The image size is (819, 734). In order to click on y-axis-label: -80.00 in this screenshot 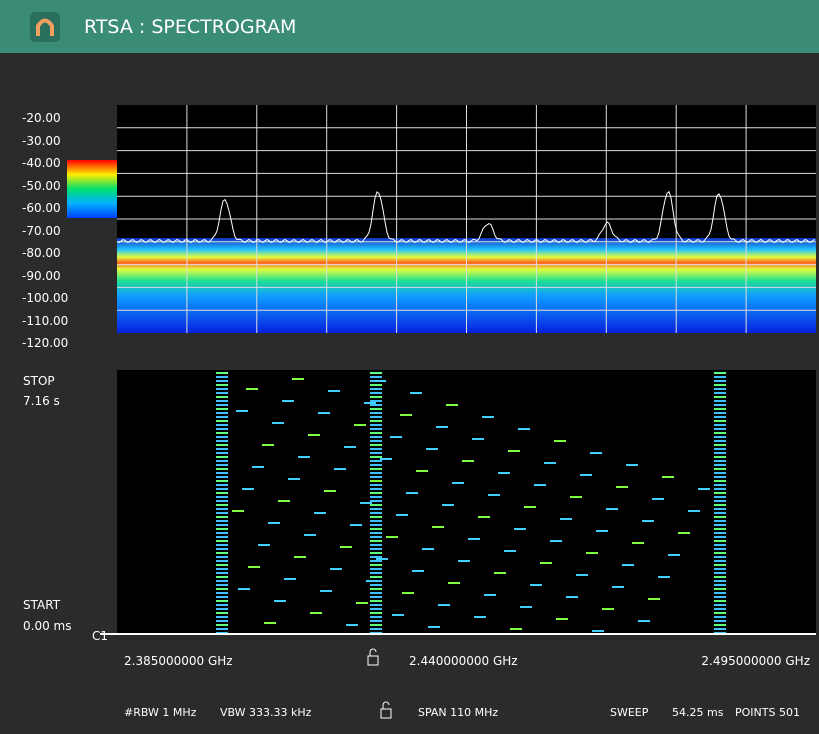, I will do `click(41, 253)`.